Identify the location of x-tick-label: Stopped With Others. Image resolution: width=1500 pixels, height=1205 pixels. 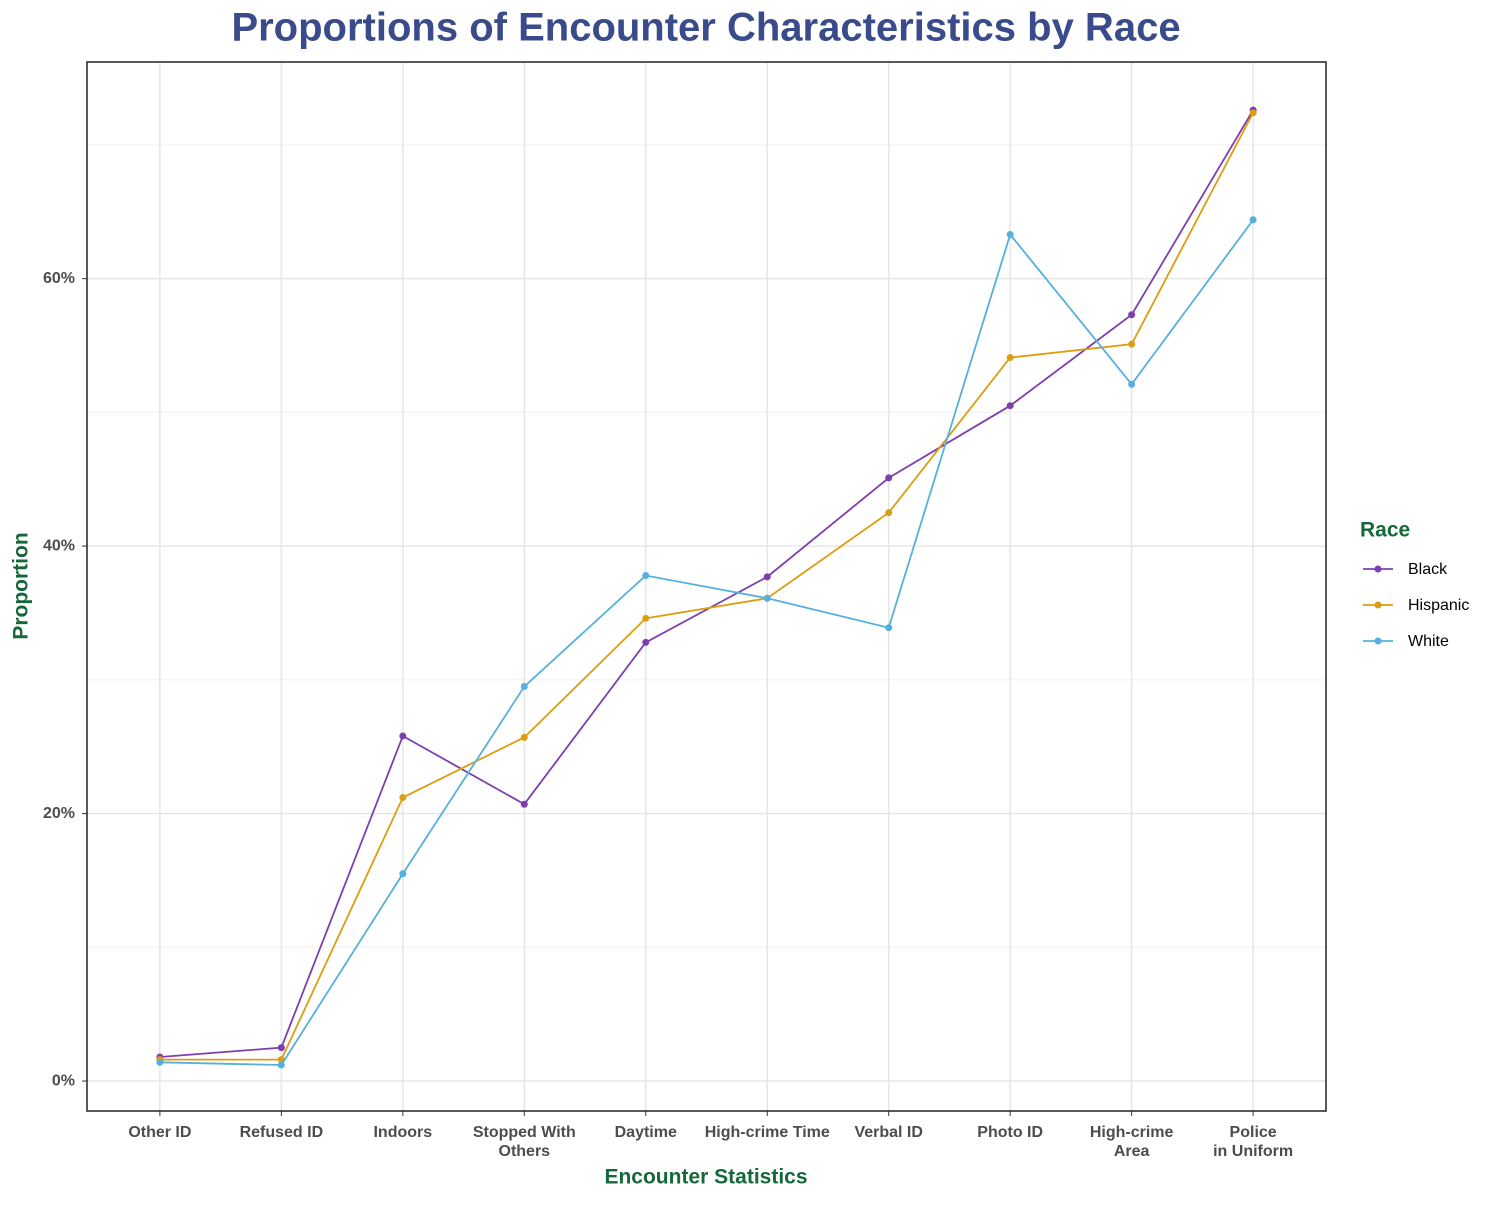
(524, 1142).